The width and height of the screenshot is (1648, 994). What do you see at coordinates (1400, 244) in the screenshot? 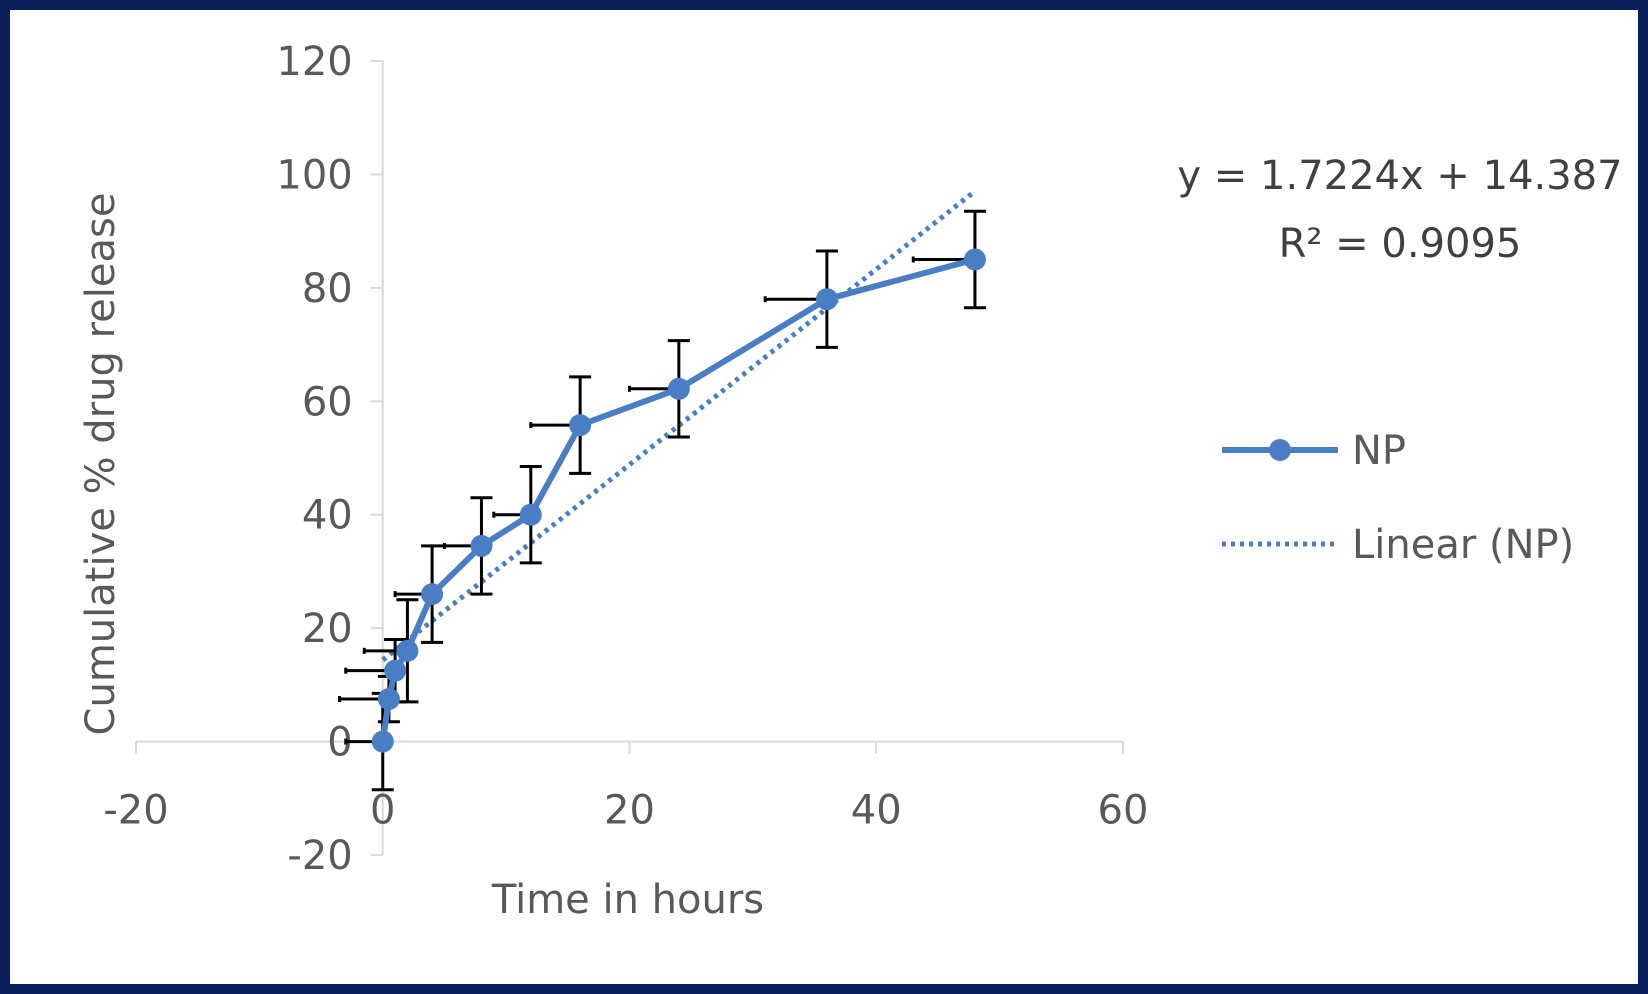
I see `trendline-r2: R² = 0.9095` at bounding box center [1400, 244].